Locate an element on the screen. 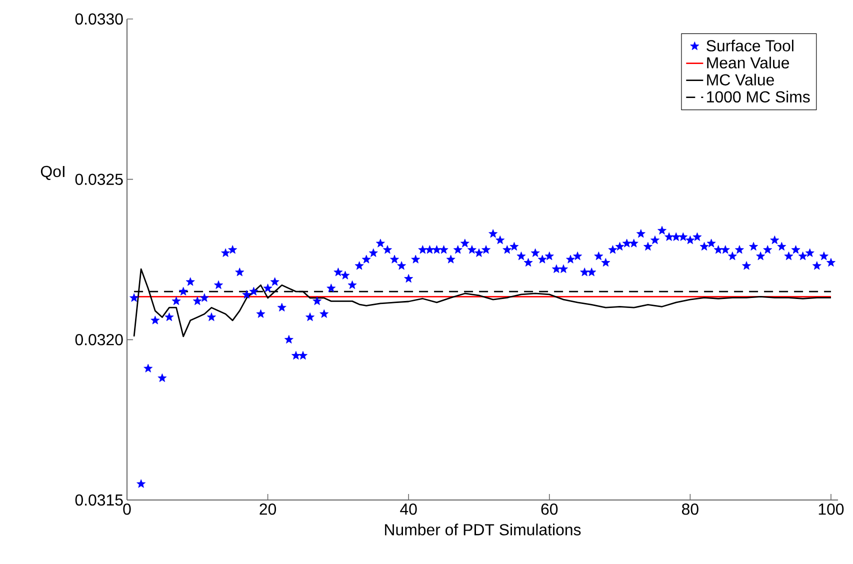 The image size is (853, 564). x-tick-label: 80 is located at coordinates (690, 509).